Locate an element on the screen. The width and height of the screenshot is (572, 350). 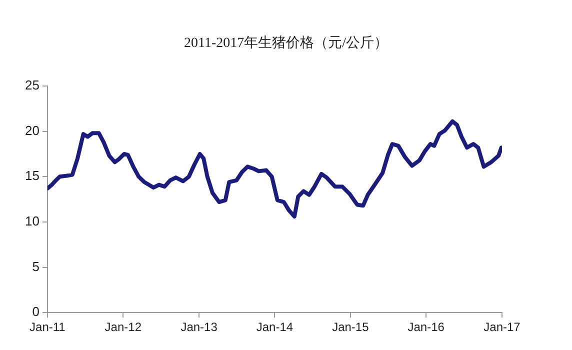
x-tick-label: Jan-15 is located at coordinates (351, 327).